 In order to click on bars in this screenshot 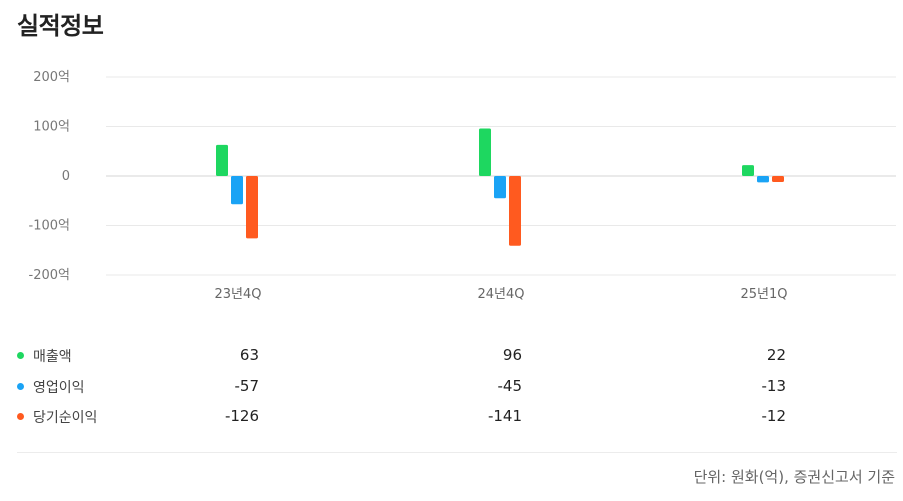, I will do `click(500, 187)`.